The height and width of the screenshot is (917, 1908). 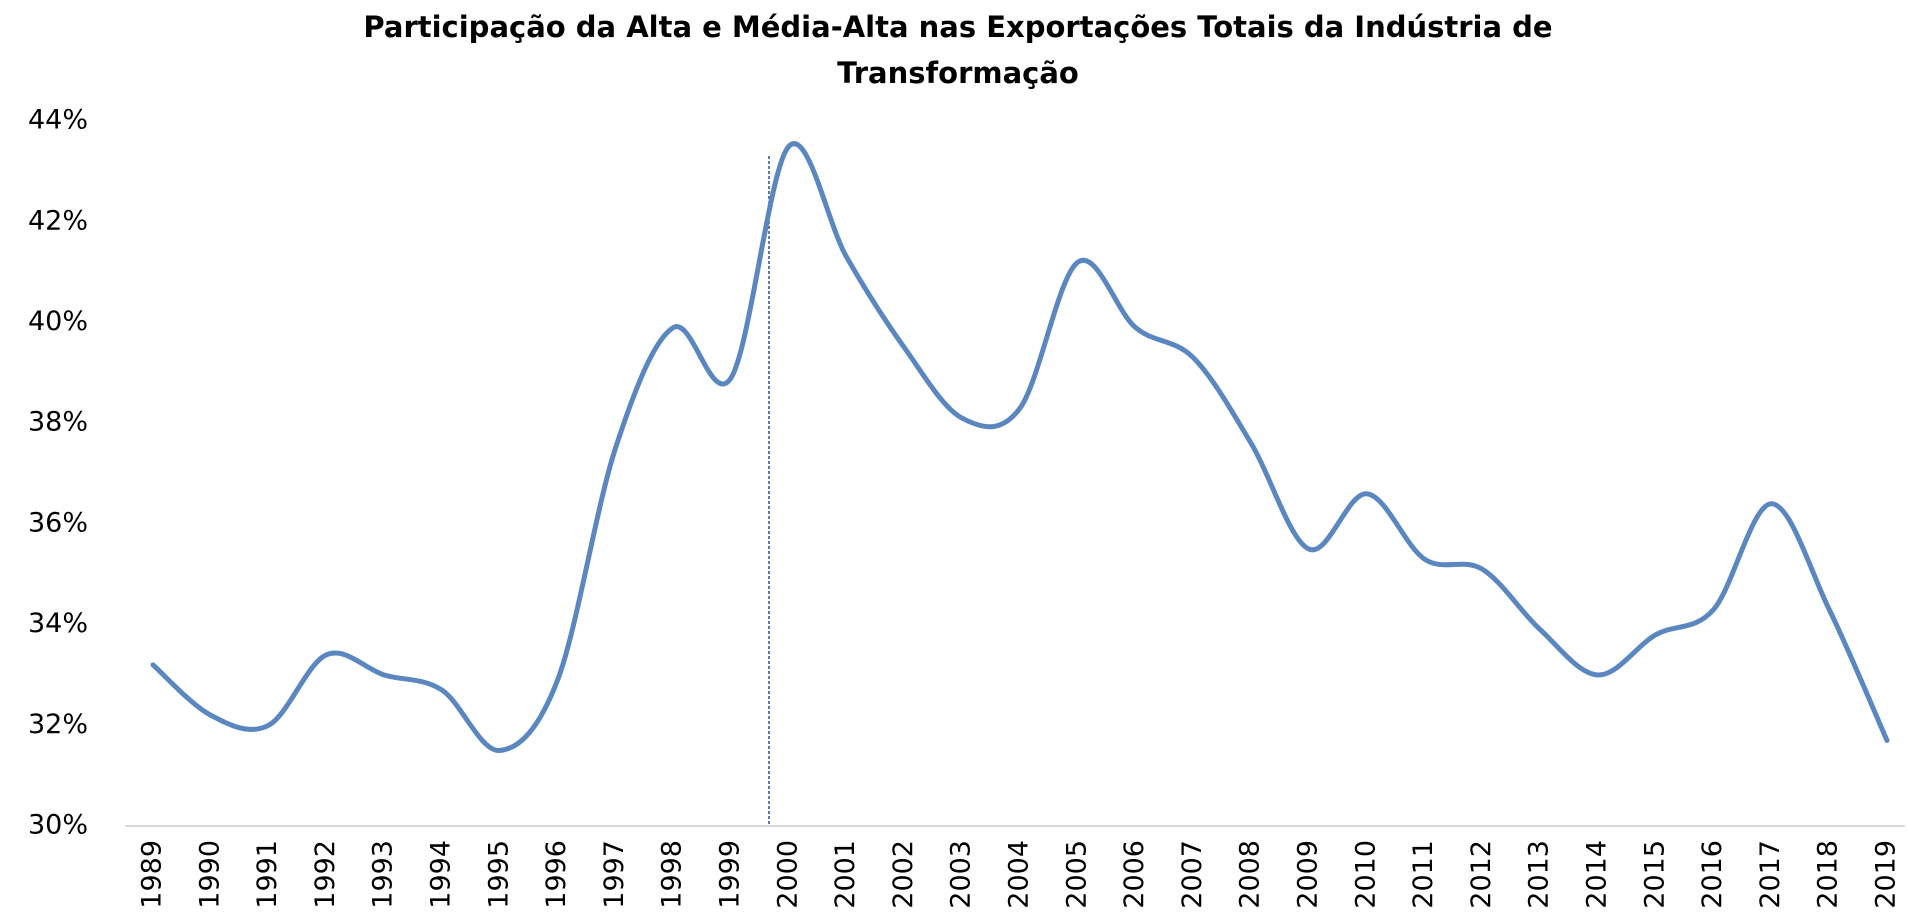 What do you see at coordinates (58, 825) in the screenshot?
I see `y-tick-label: 30%` at bounding box center [58, 825].